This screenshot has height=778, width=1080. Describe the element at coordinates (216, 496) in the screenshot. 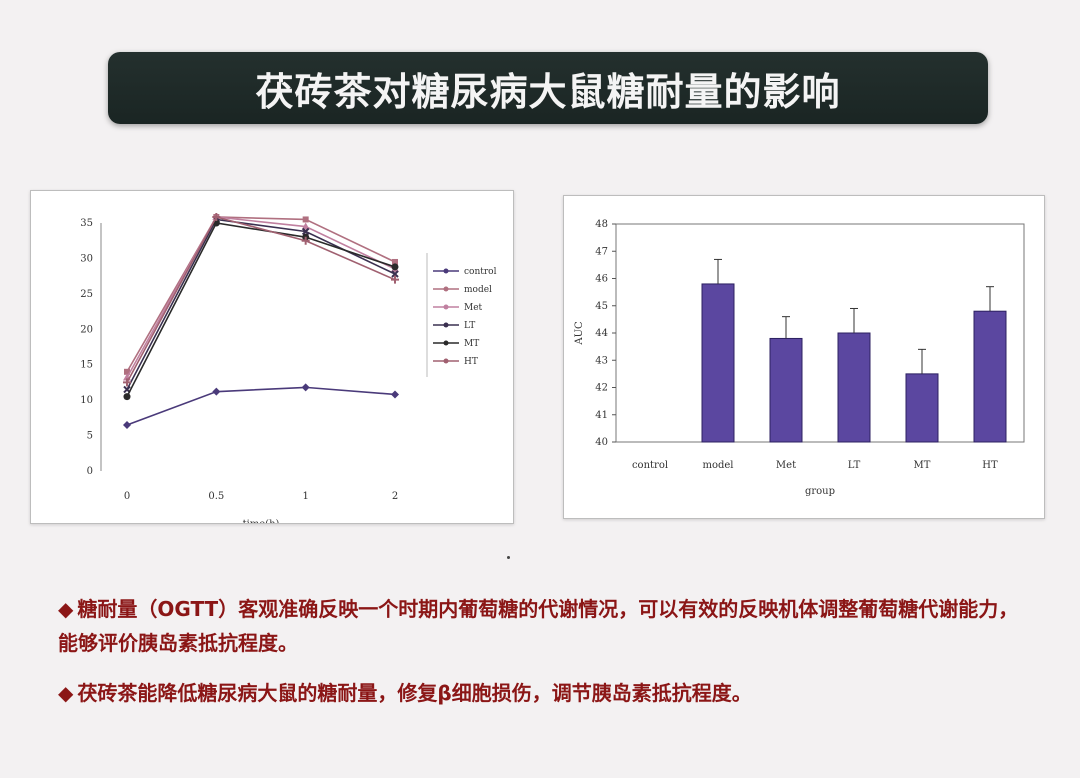

I see `x-tick-label: 0.5` at that location.